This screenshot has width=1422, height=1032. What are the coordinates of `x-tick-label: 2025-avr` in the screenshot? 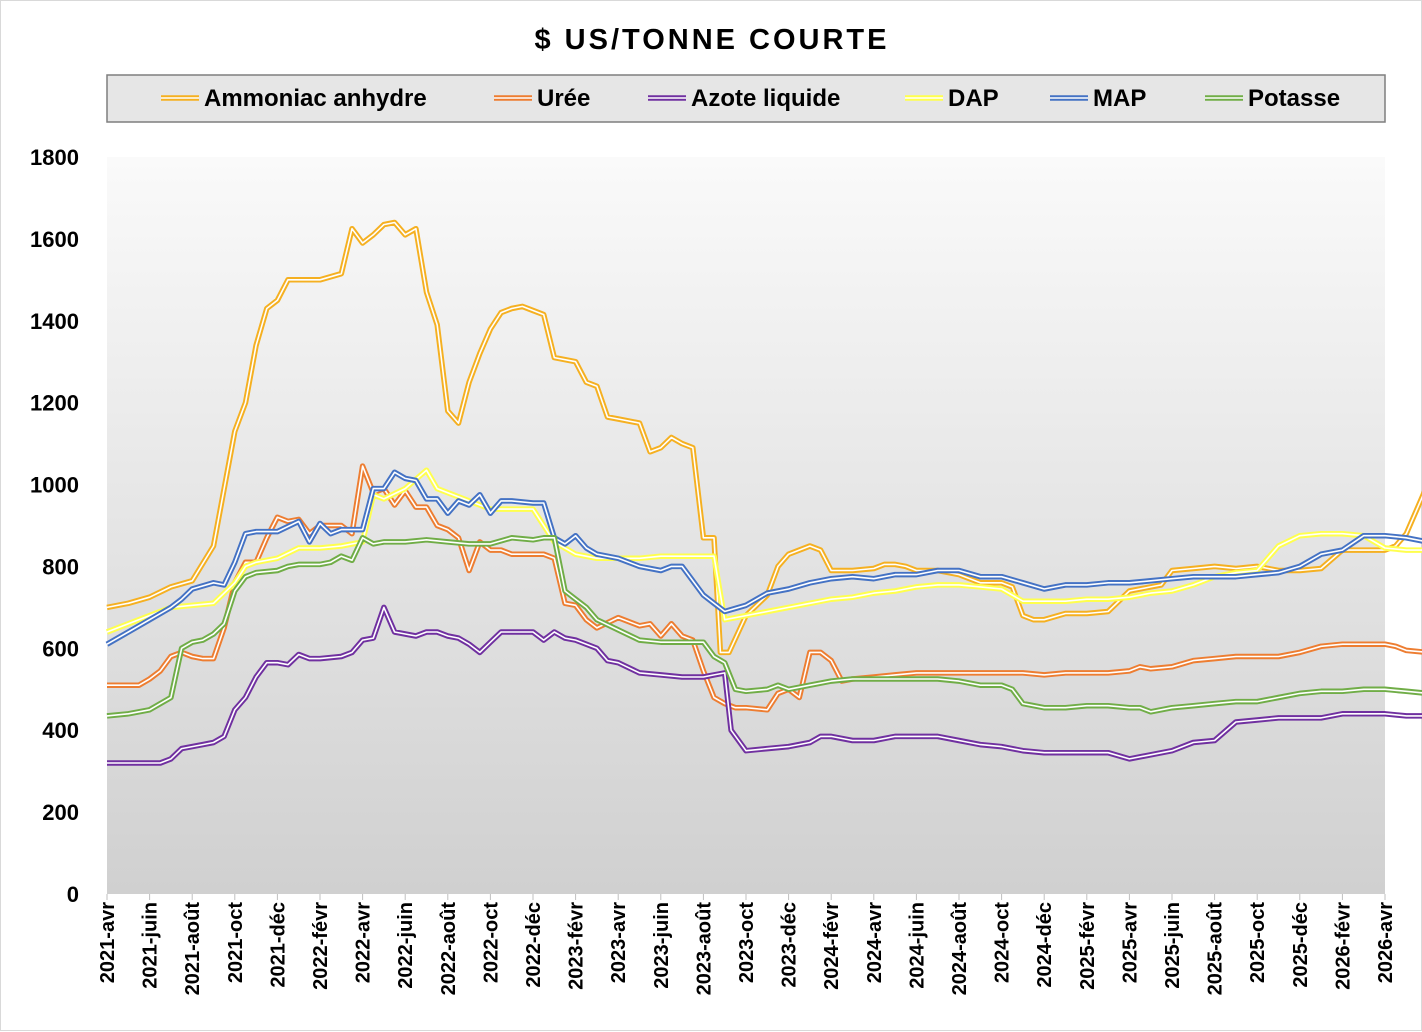 It's located at (1130, 942).